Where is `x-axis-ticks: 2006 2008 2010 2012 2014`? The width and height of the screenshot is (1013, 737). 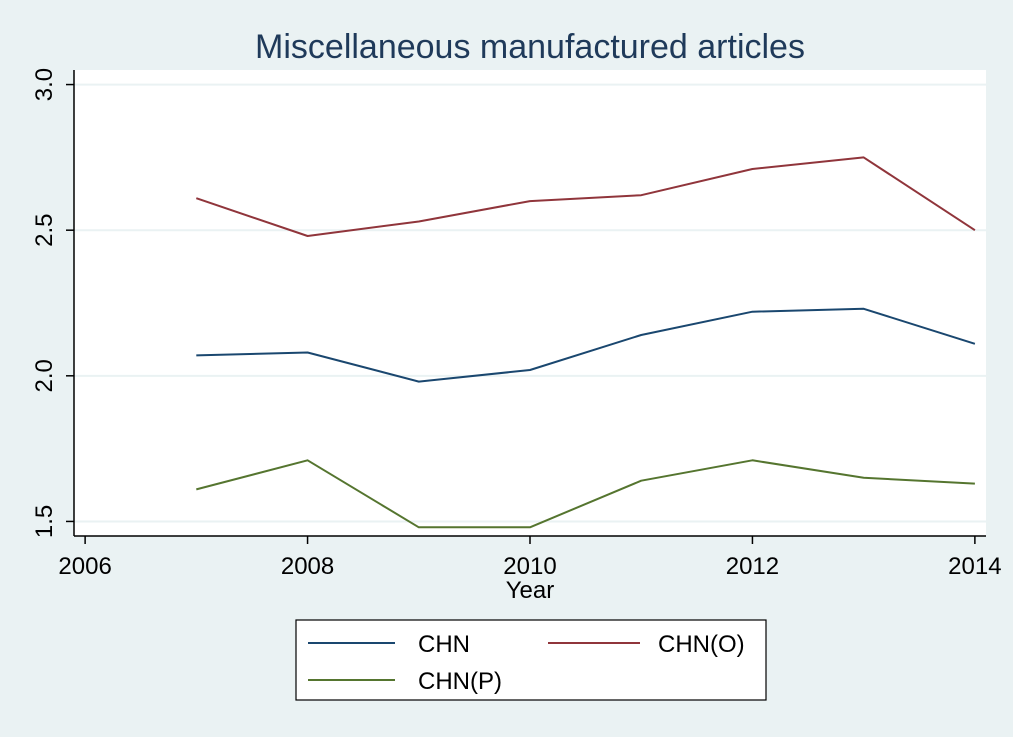
x-axis-ticks: 2006 2008 2010 2012 2014 is located at coordinates (530, 558).